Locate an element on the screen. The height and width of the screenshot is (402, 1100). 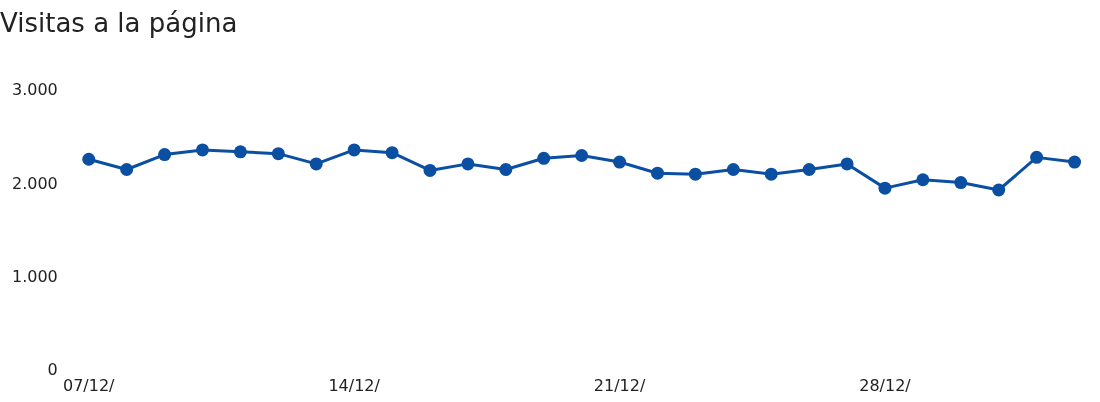
y-tick-label: 1.000 is located at coordinates (34, 276).